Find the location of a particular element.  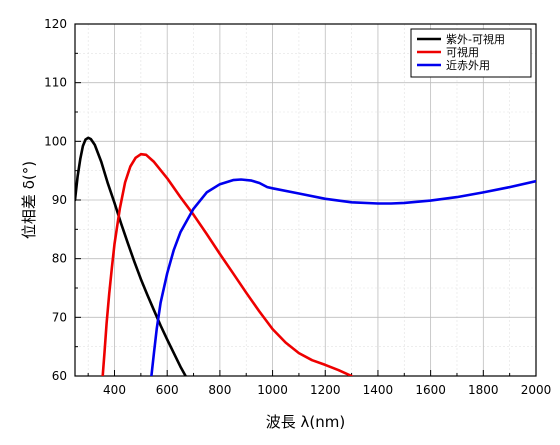

x-tick-labels: 400 600 800 1000 1200 1400 1600 1800 2000 is located at coordinates (327, 390).